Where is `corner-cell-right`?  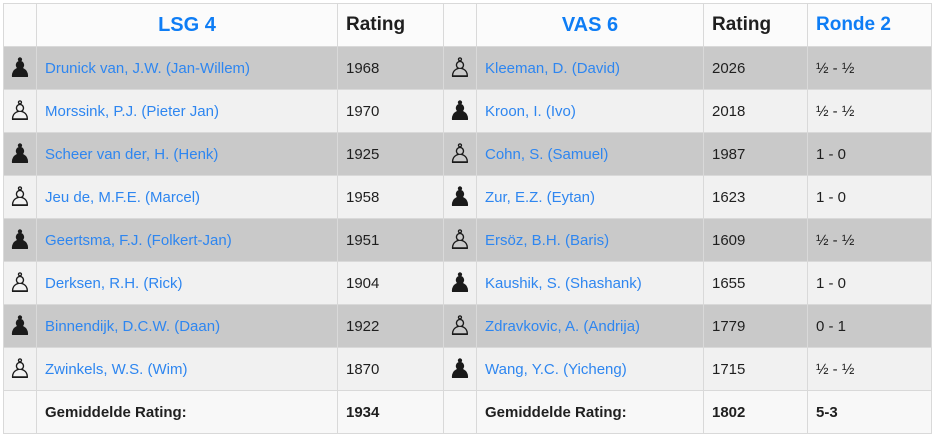 corner-cell-right is located at coordinates (460, 25).